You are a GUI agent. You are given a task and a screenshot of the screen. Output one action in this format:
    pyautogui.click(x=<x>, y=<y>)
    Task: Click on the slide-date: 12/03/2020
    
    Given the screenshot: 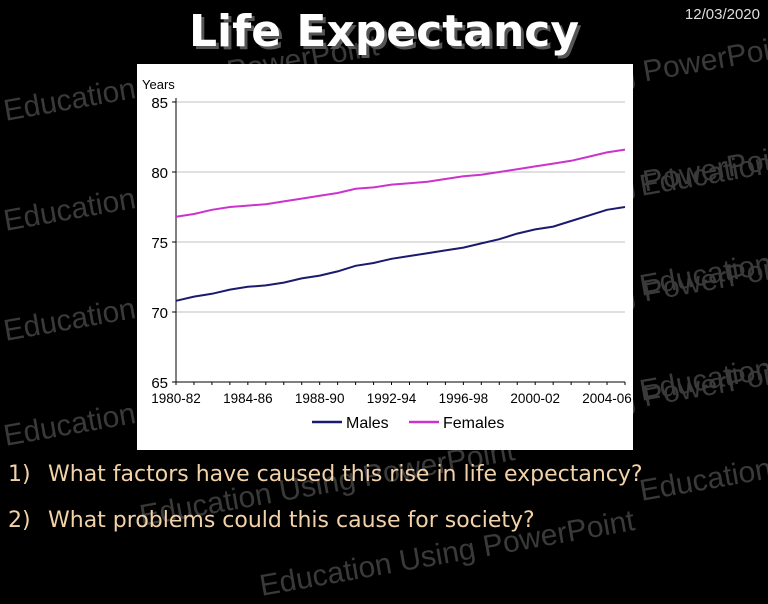 What is the action you would take?
    pyautogui.click(x=722, y=14)
    